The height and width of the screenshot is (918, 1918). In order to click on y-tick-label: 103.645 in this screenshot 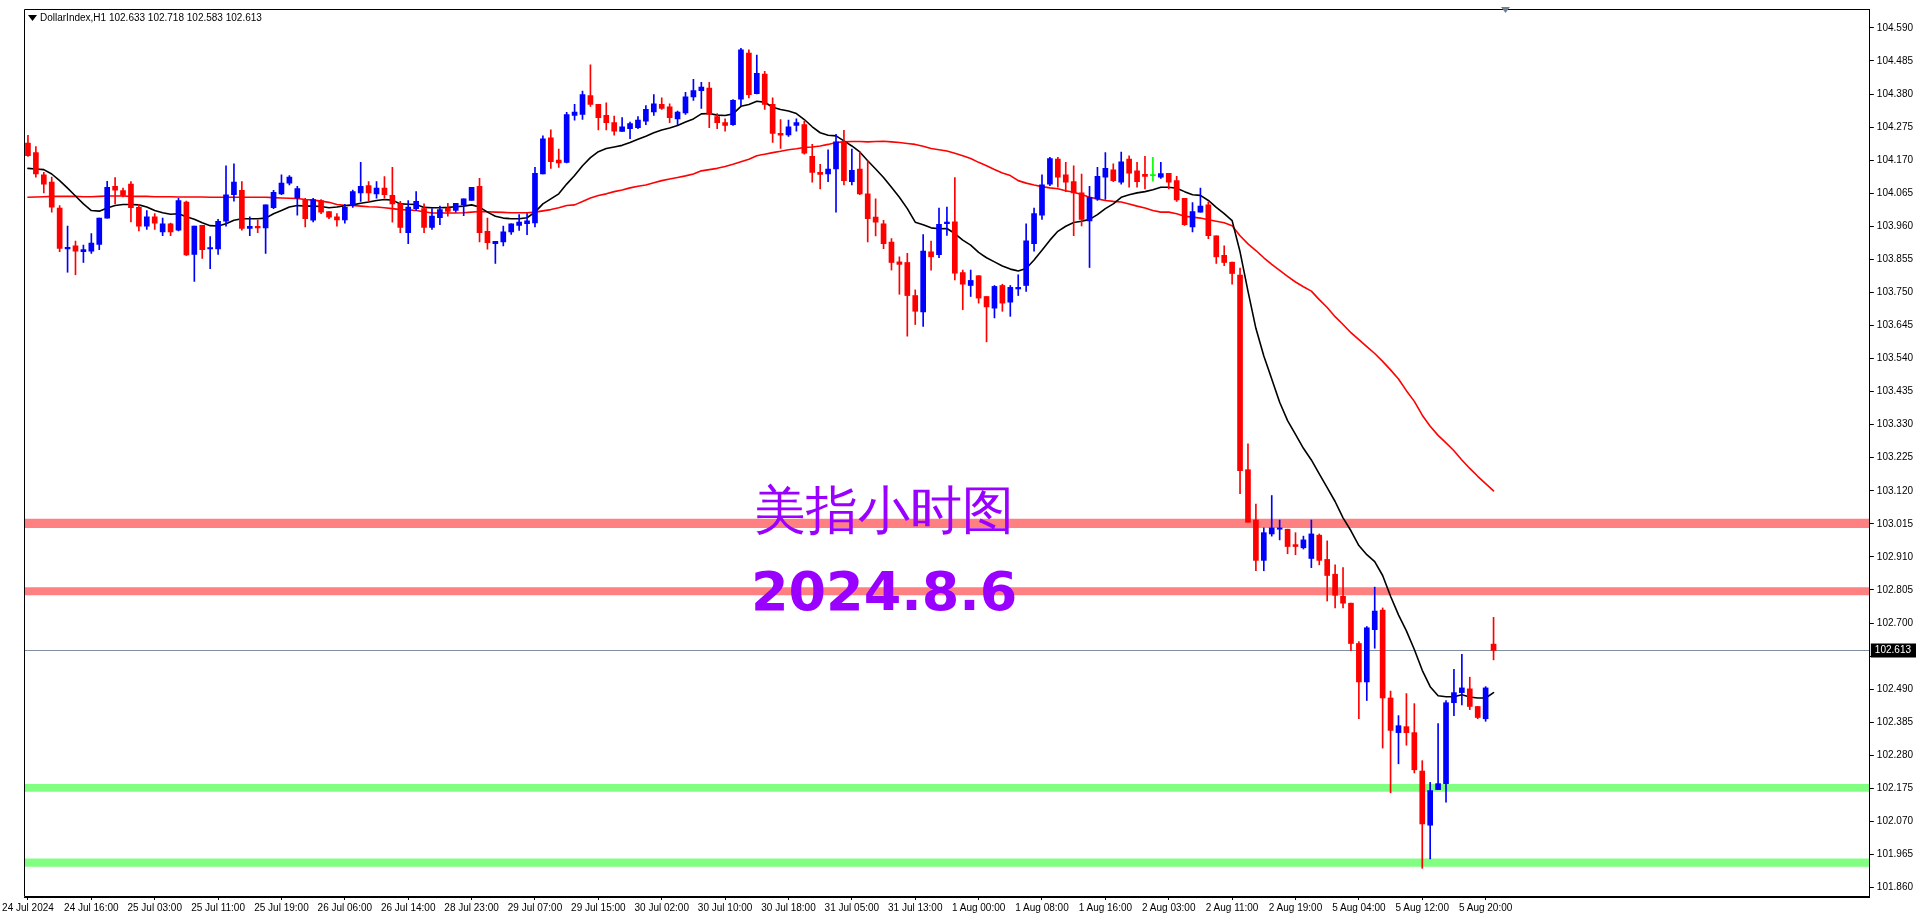, I will do `click(1895, 325)`.